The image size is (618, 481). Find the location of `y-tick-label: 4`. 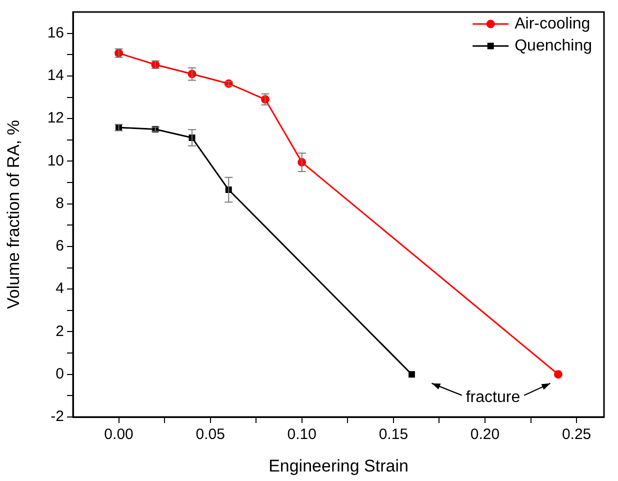

y-tick-label: 4 is located at coordinates (60, 289).